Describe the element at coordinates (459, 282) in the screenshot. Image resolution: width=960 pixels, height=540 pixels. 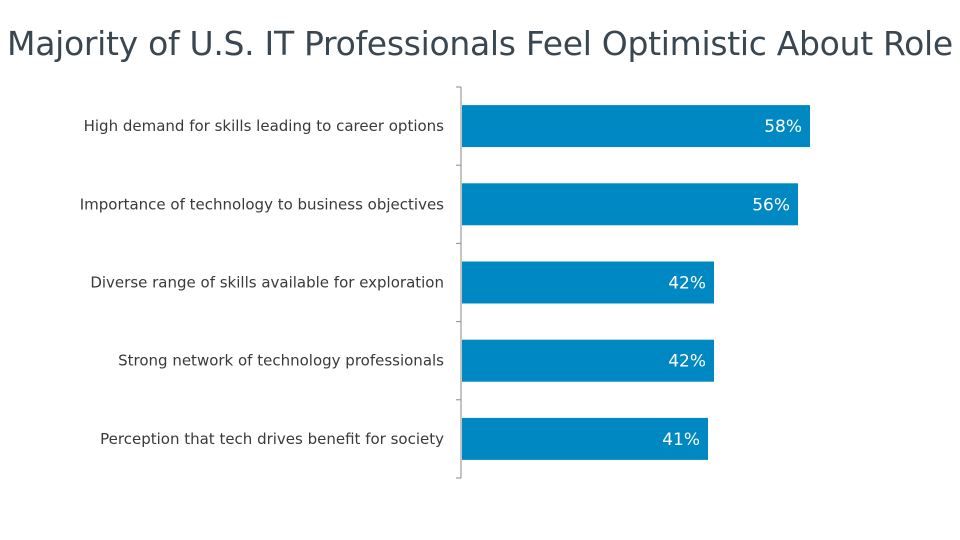
I see `axis-layer` at that location.